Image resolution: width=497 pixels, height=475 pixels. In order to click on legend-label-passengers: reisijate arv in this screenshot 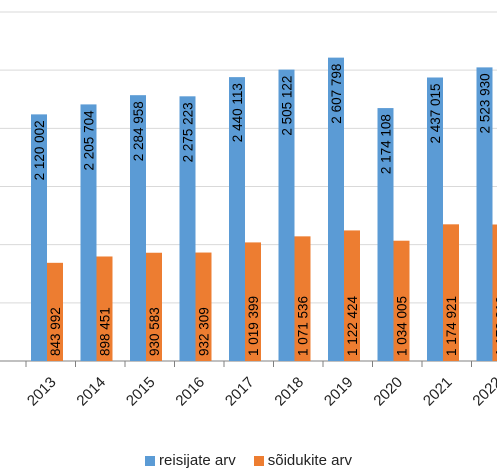, I will do `click(197, 460)`.